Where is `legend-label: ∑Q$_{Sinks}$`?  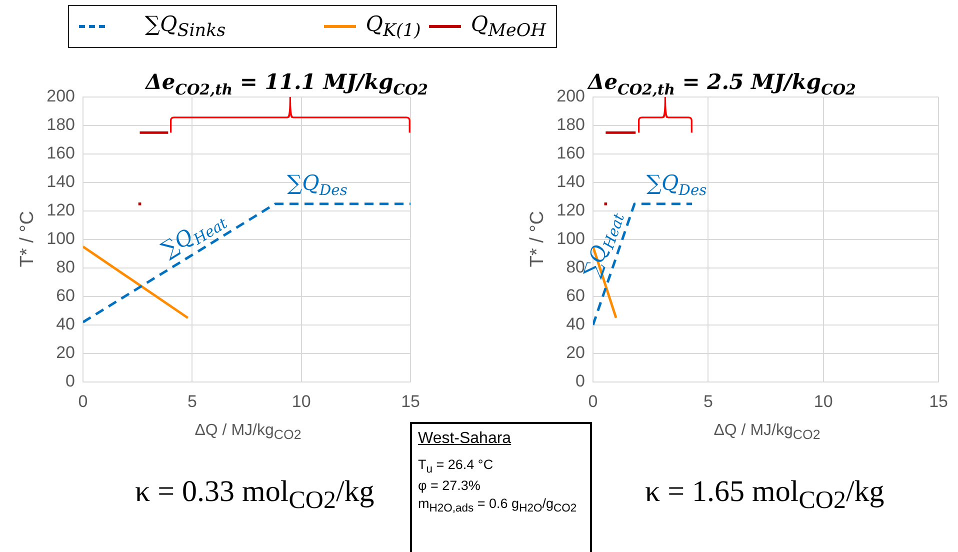
legend-label: ∑Q$_{Sinks}$ is located at coordinates (185, 27).